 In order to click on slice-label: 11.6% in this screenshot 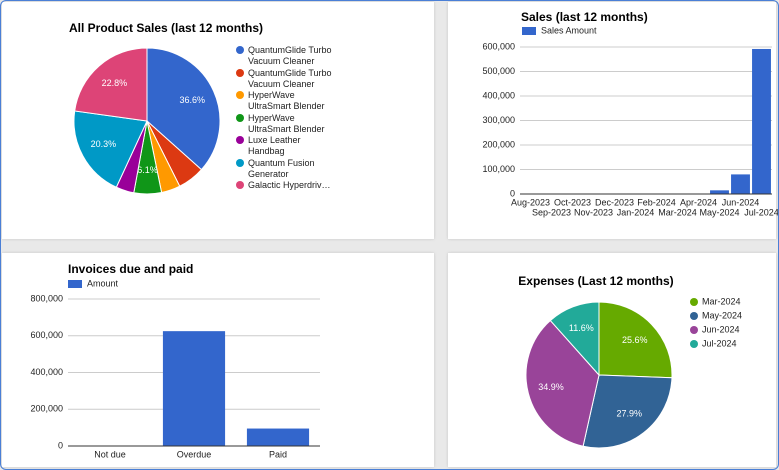, I will do `click(581, 328)`.